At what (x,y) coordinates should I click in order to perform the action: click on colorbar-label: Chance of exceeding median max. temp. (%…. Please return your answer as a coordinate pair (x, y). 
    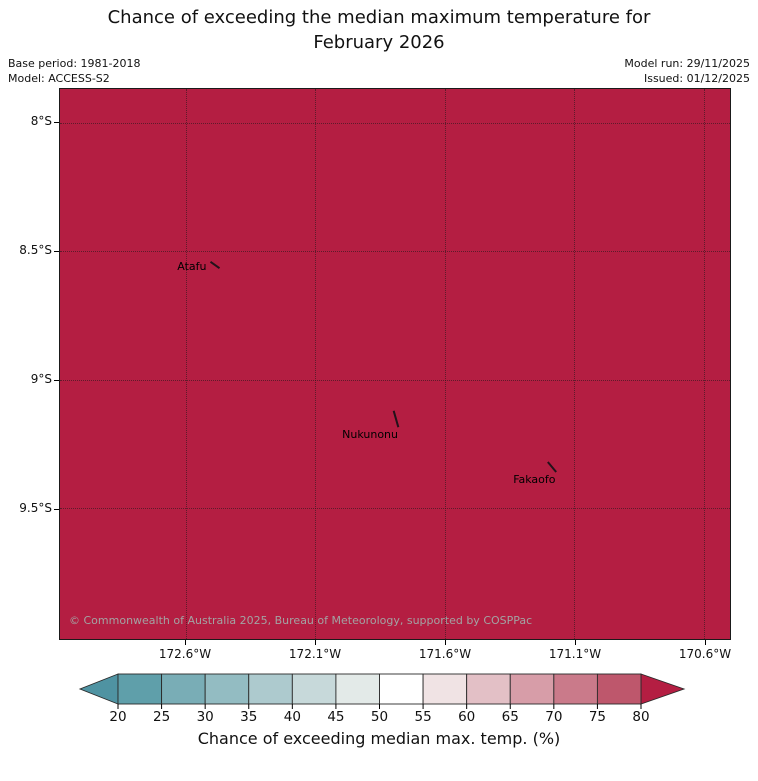
    Looking at the image, I should click on (379, 738).